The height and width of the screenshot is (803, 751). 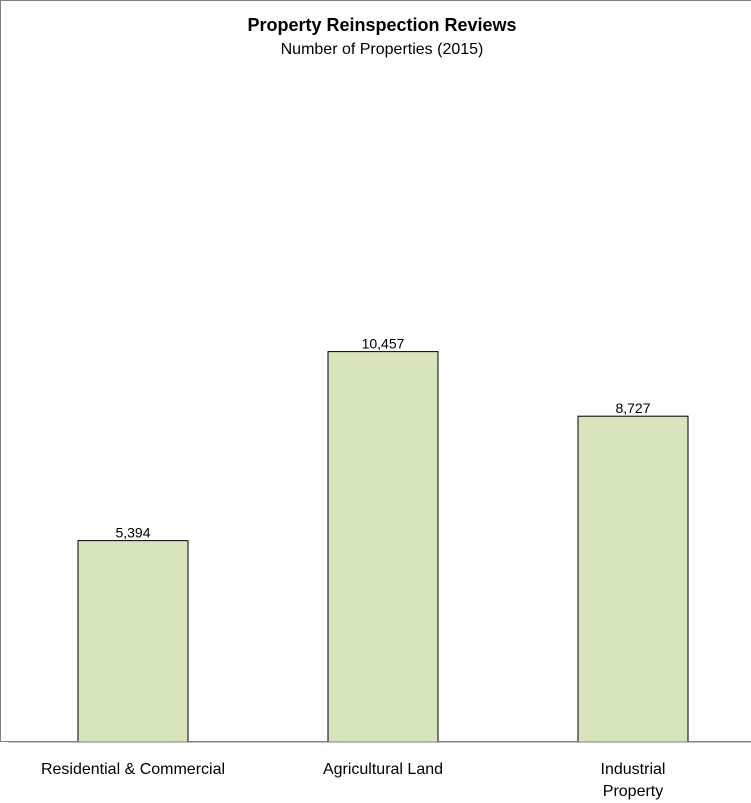 I want to click on bar-value-label-2: 10,457, so click(x=383, y=344).